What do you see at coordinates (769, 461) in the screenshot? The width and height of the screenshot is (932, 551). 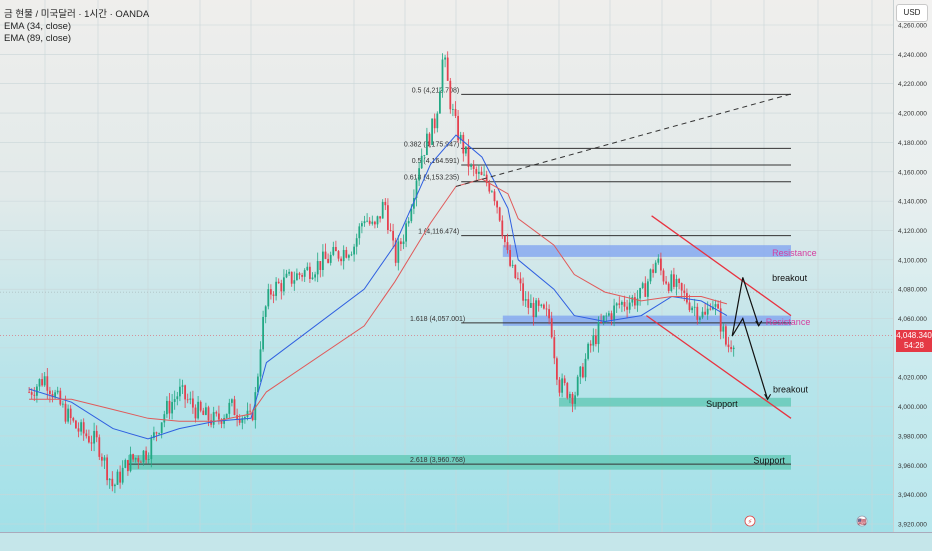 I see `support-lower-label: Support` at bounding box center [769, 461].